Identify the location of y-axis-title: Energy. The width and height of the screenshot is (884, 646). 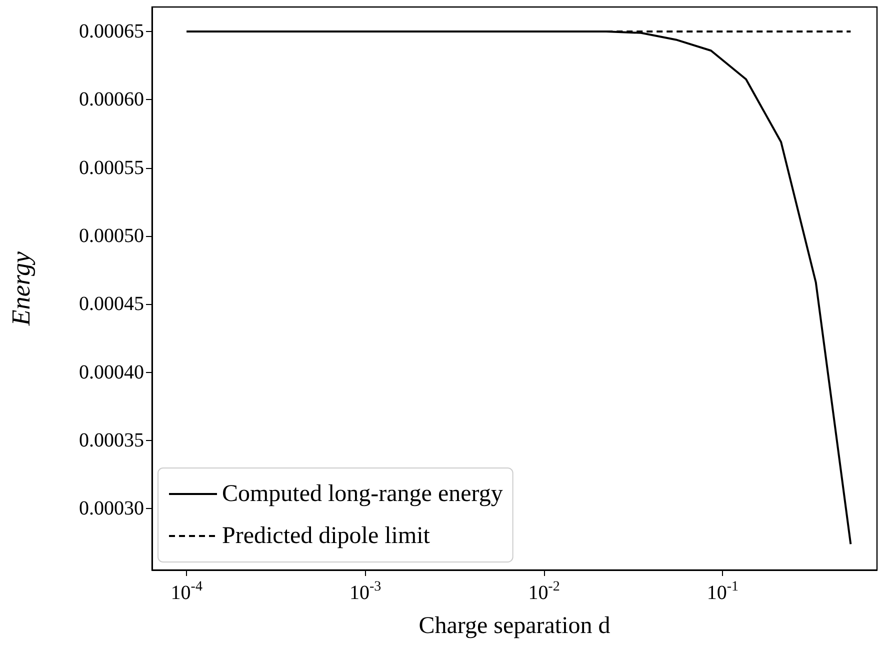
(21, 288).